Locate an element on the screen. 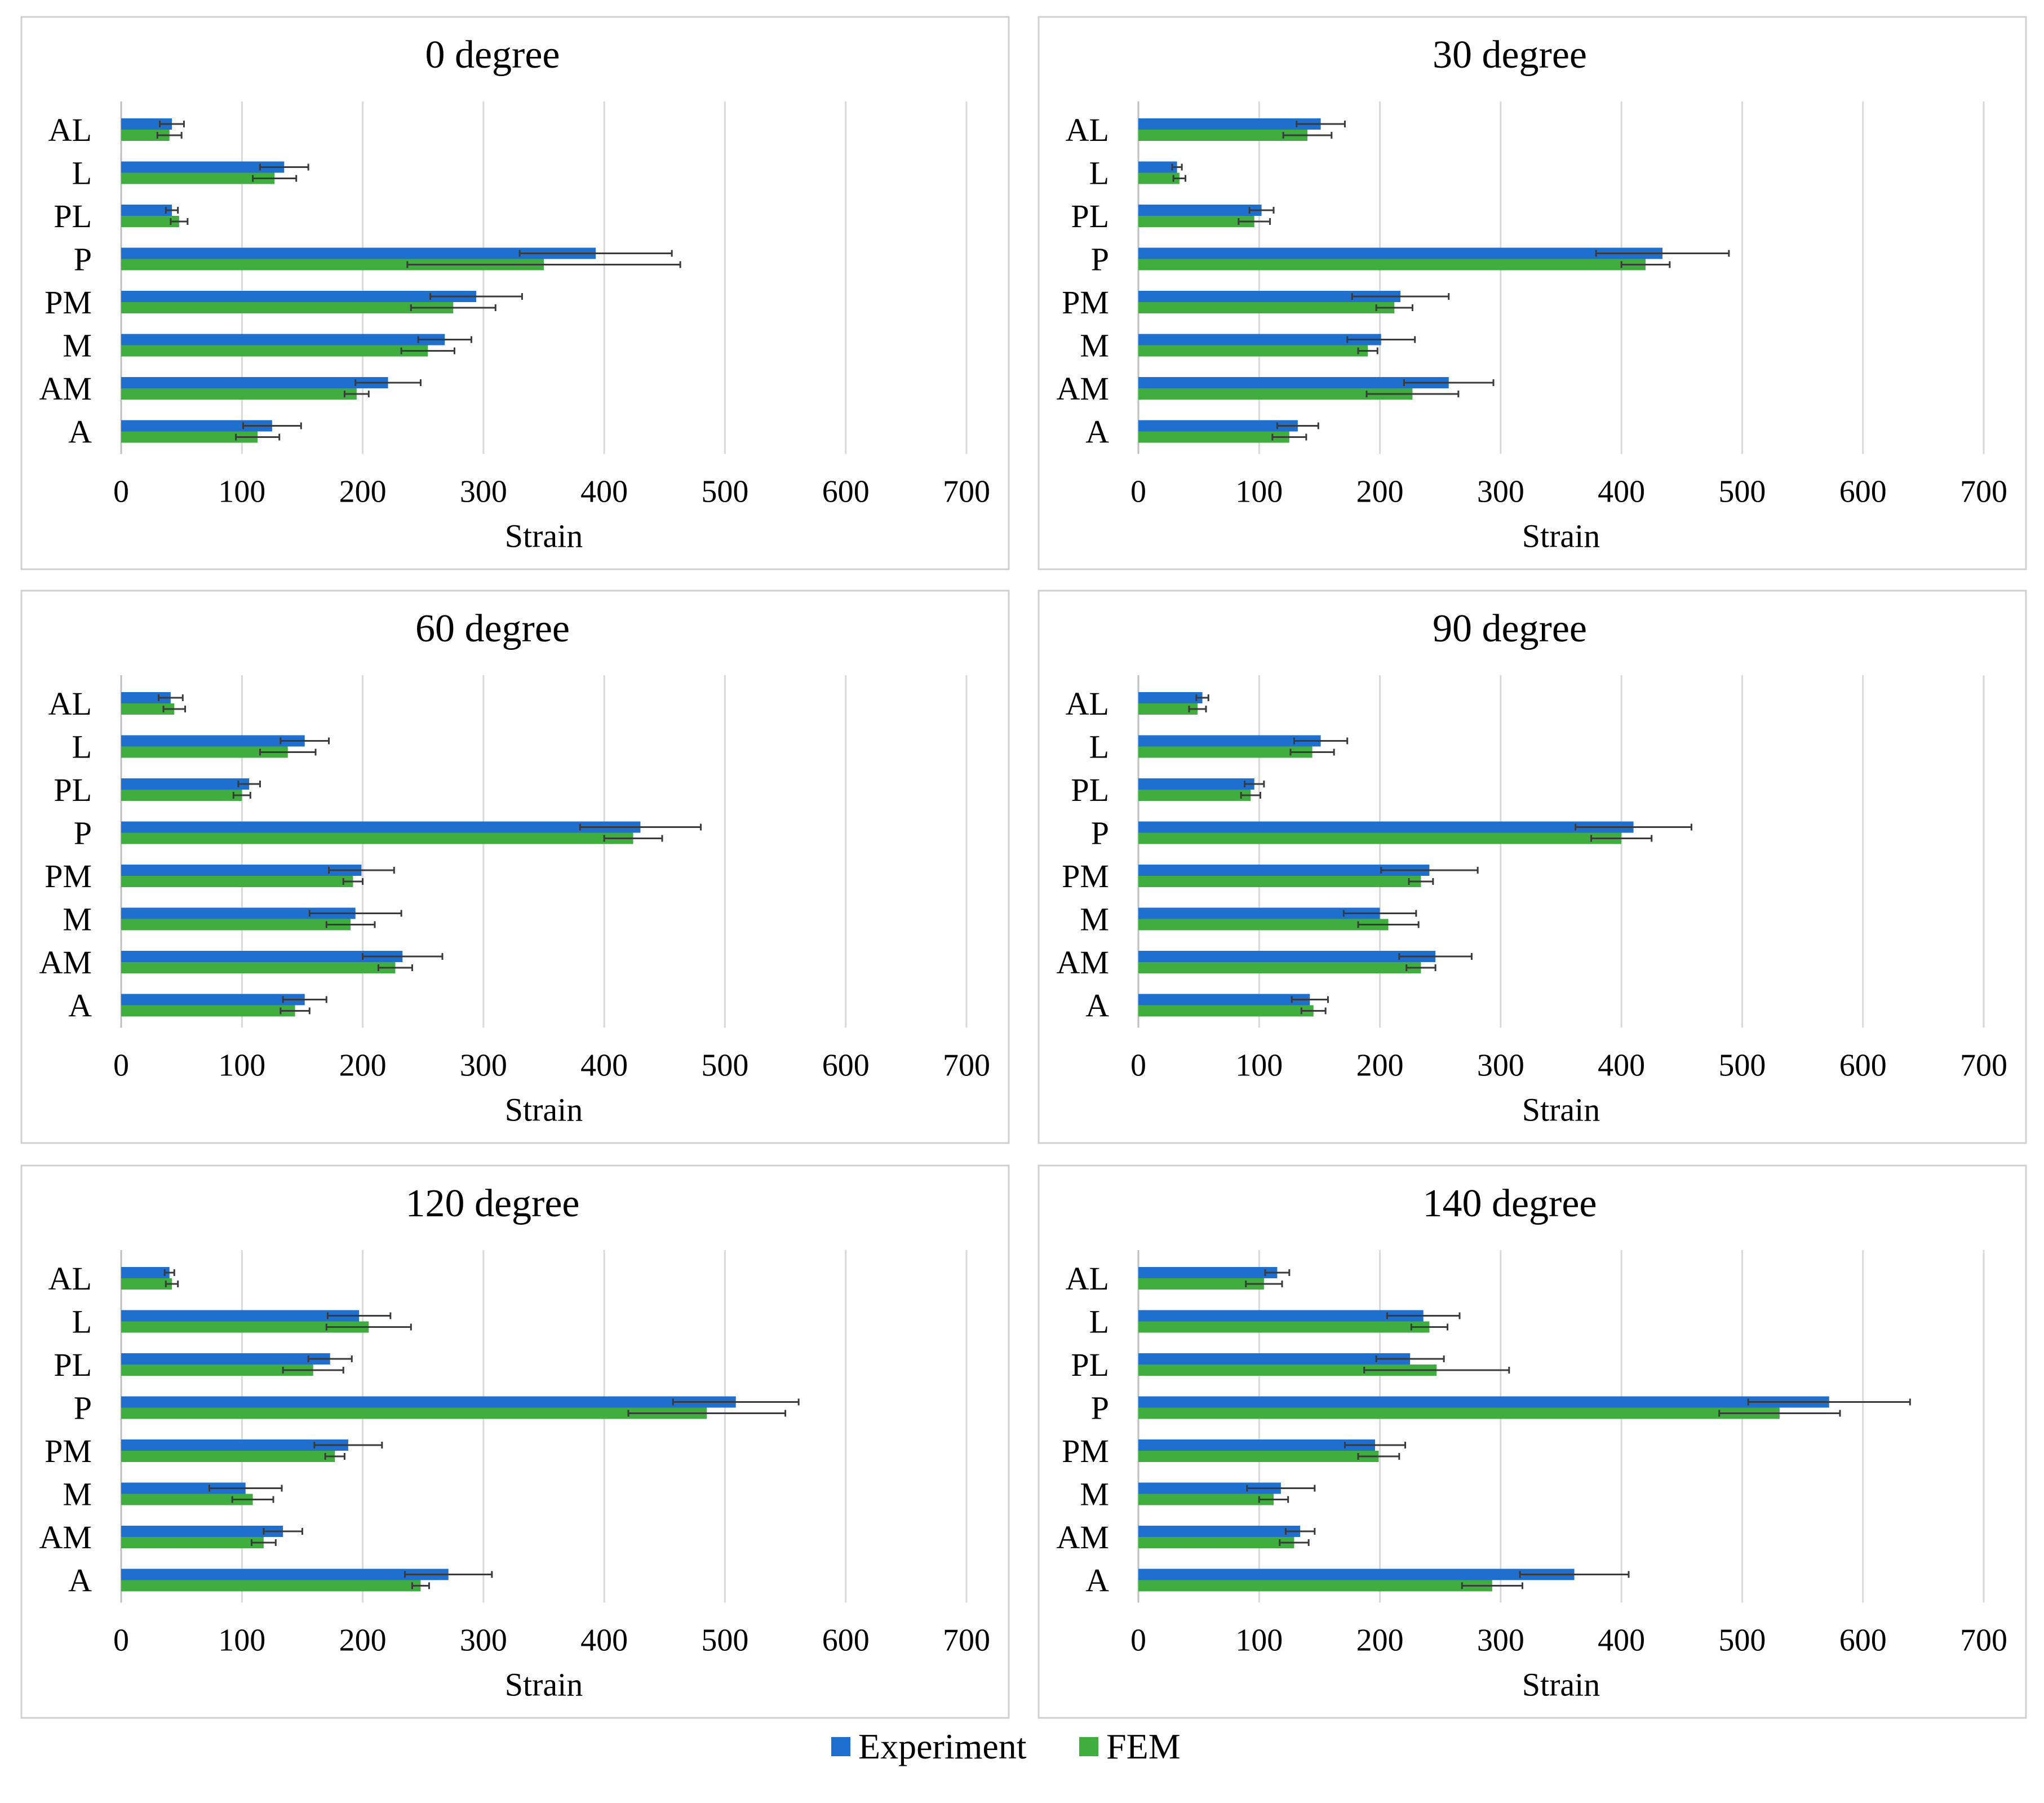 The width and height of the screenshot is (2044, 1803). category-label: L is located at coordinates (82, 747).